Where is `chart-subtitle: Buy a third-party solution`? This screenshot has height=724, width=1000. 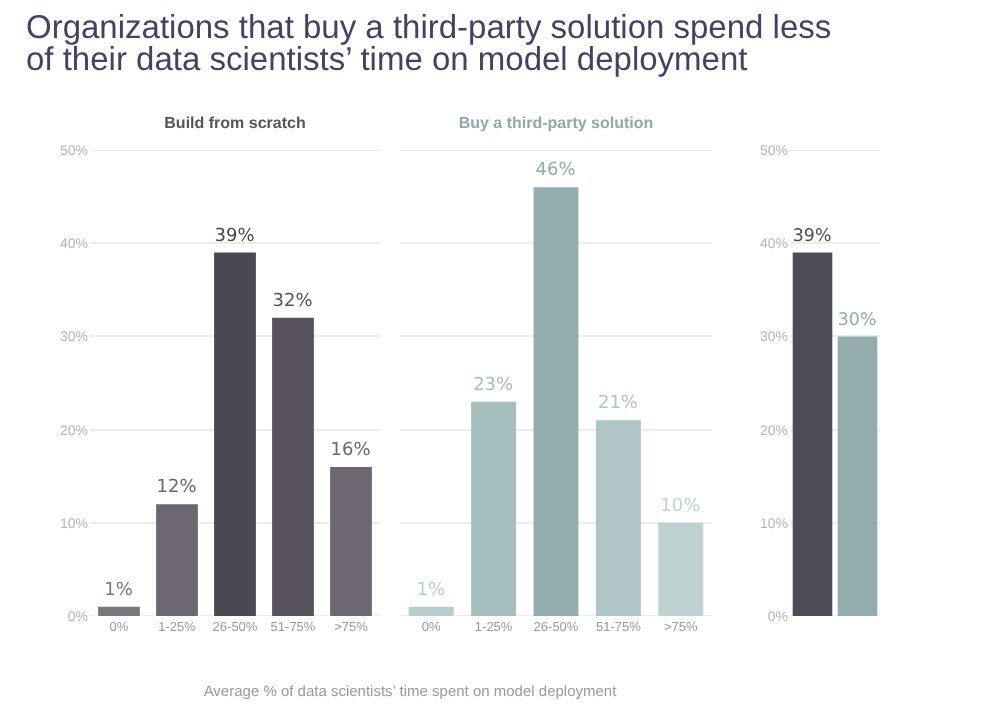 chart-subtitle: Buy a third-party solution is located at coordinates (556, 122).